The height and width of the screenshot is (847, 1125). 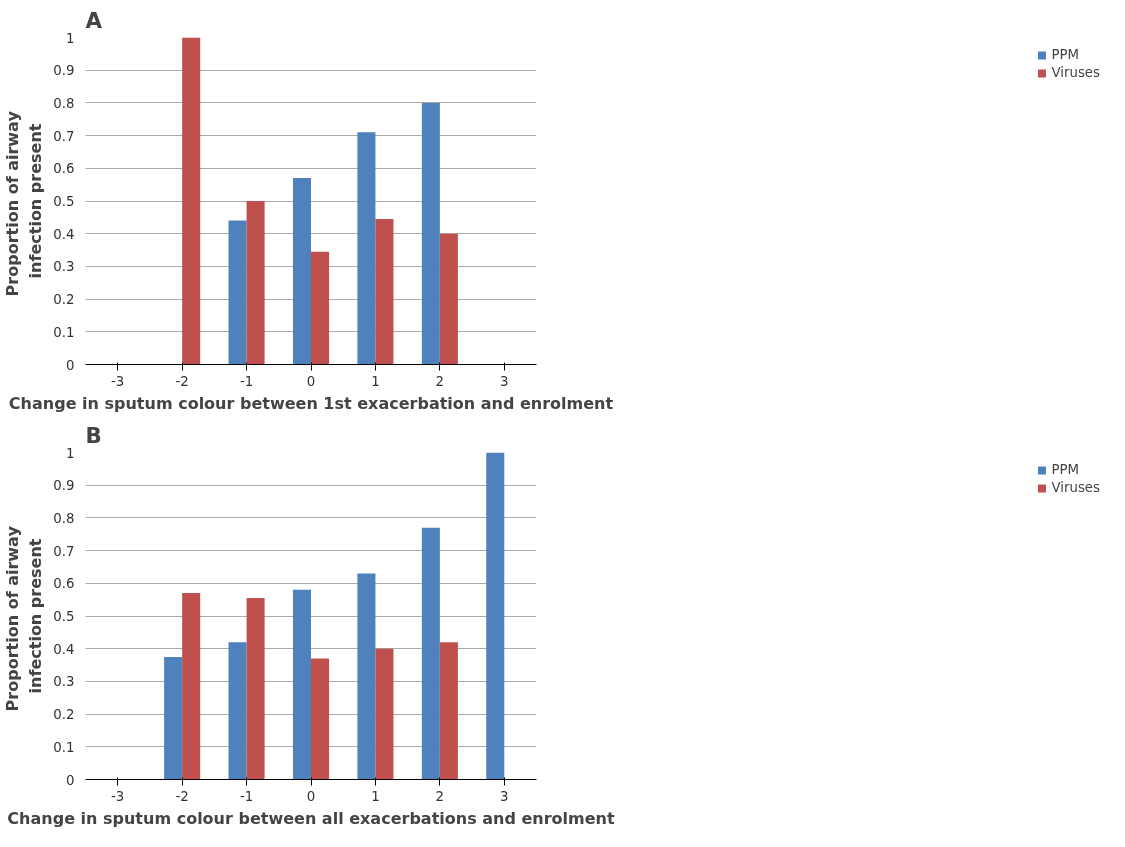 What do you see at coordinates (93, 435) in the screenshot?
I see `chart-title: B` at bounding box center [93, 435].